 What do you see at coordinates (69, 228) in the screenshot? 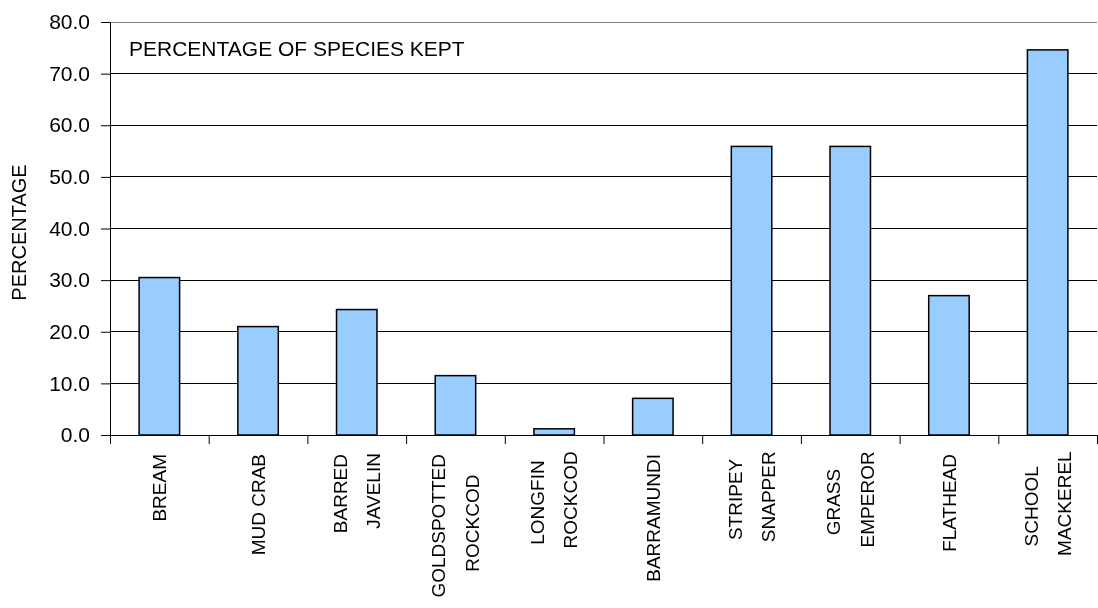
I see `y-tick-label: 40.0` at bounding box center [69, 228].